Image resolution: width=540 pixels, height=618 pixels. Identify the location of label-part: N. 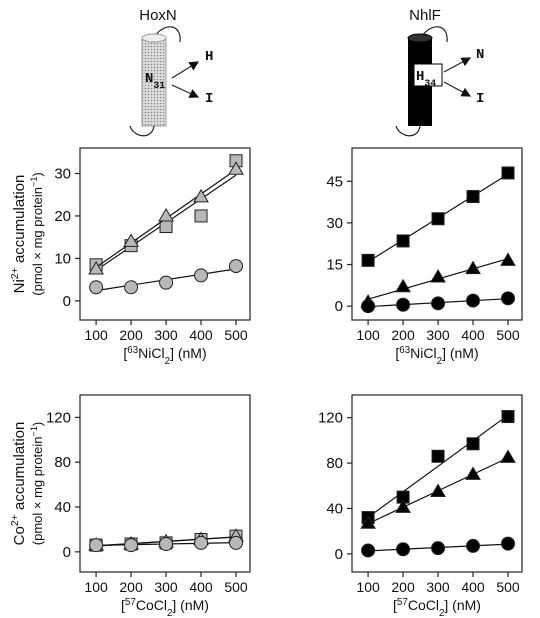
(149, 79).